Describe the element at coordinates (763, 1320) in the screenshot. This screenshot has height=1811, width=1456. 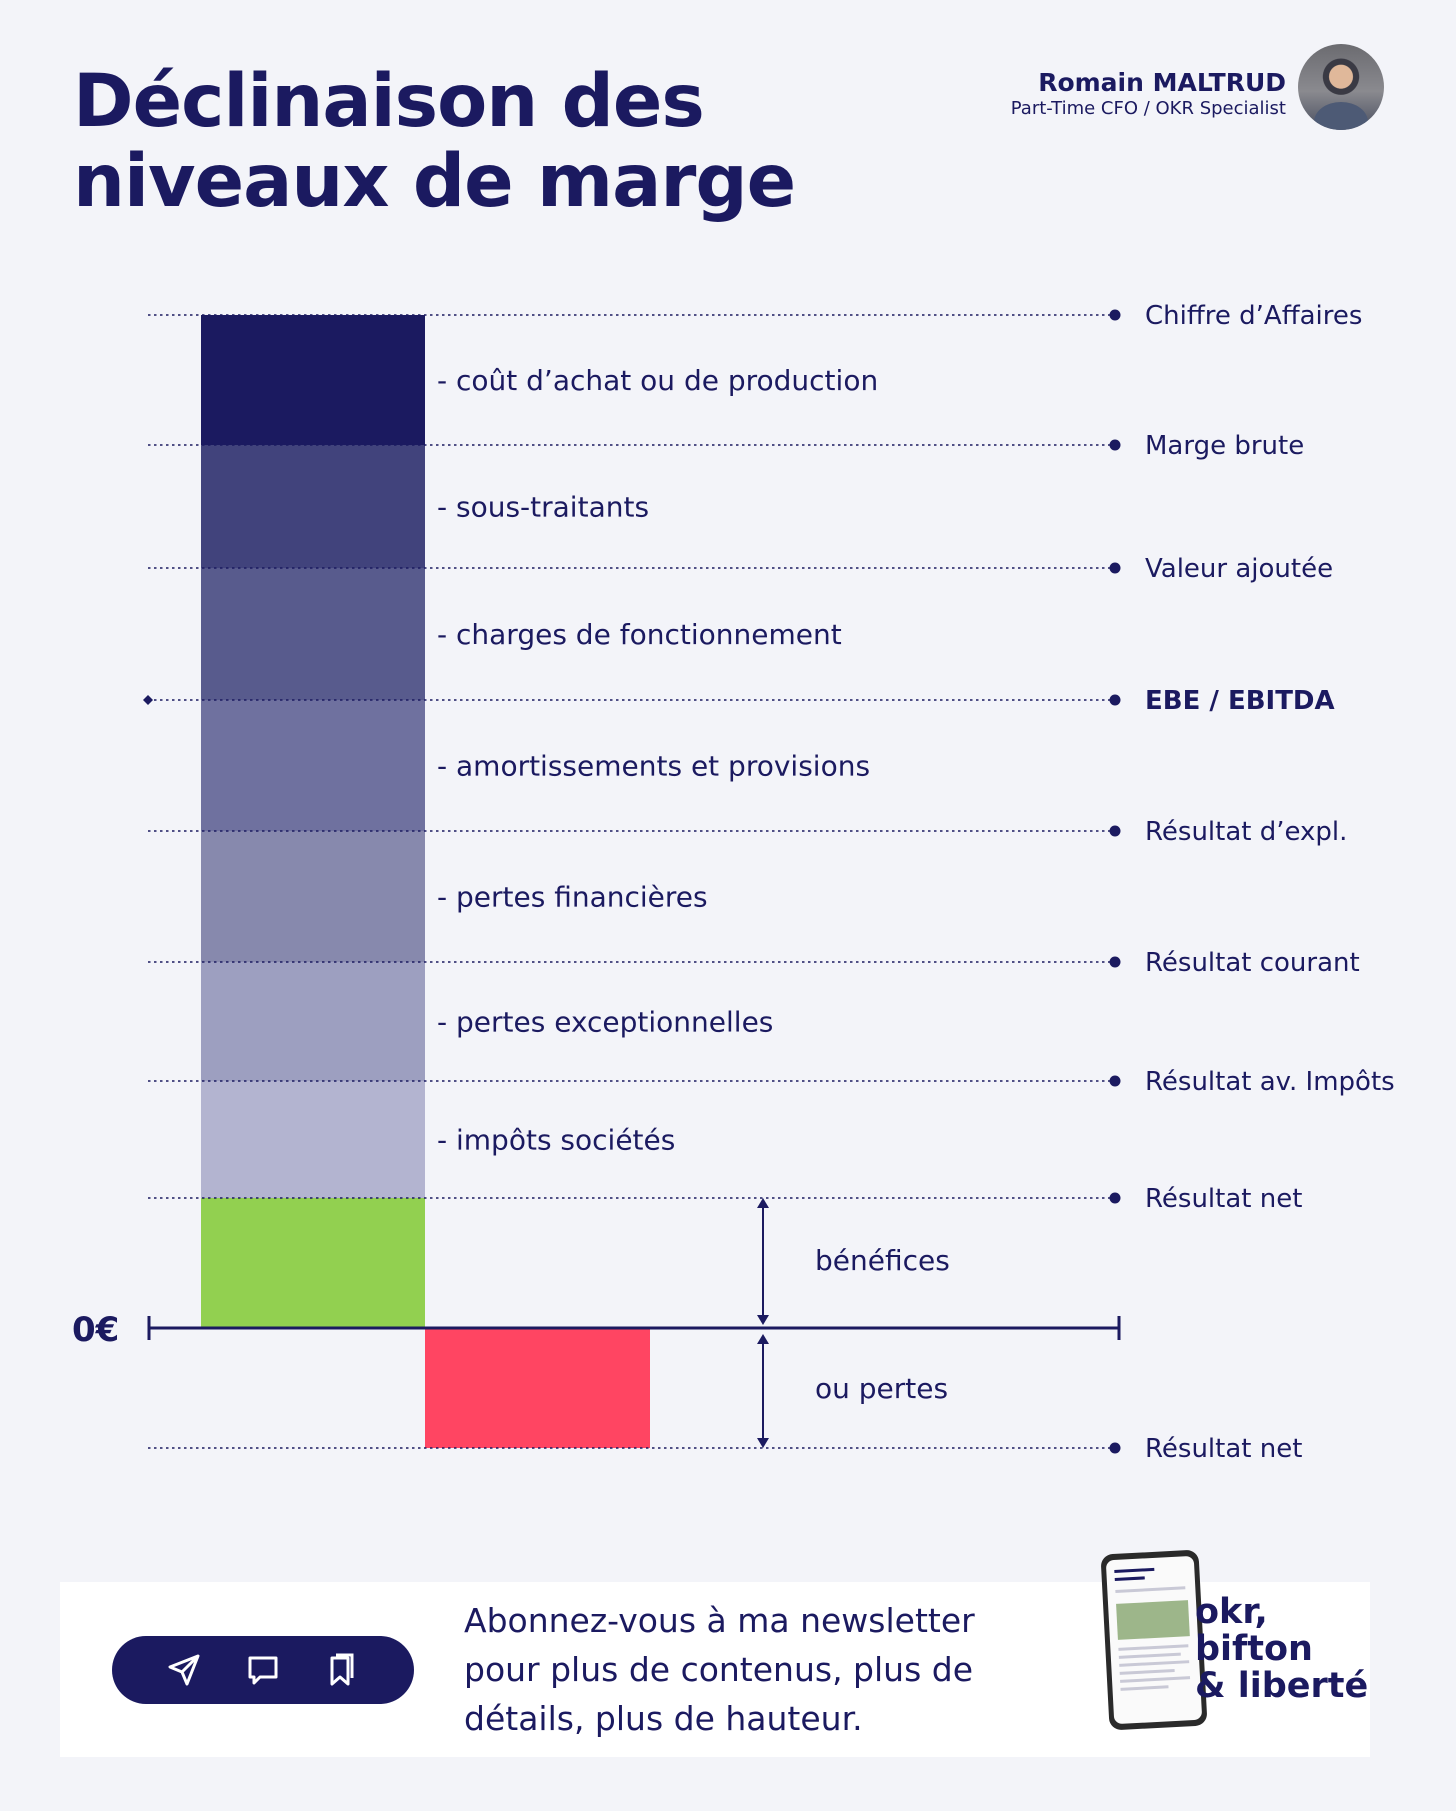
I see `profit-arrow-head-down` at that location.